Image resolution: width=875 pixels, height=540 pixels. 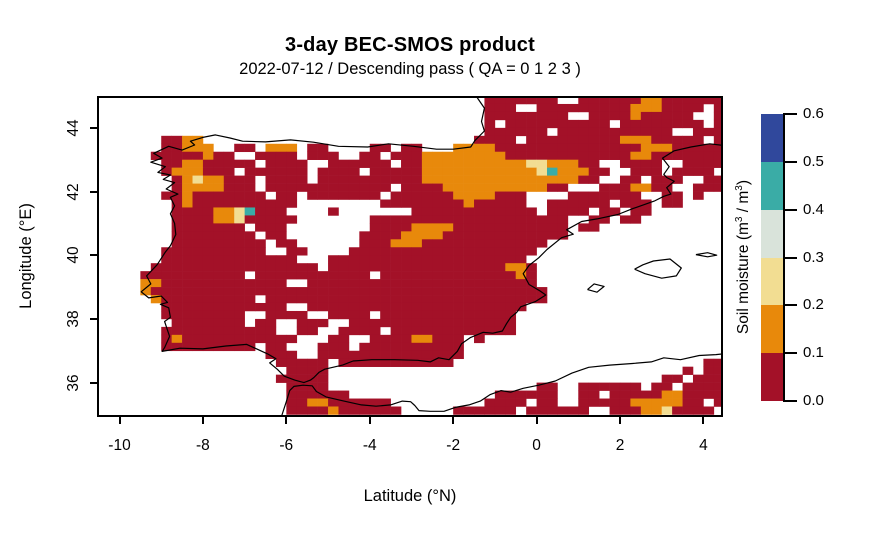 I want to click on coastline-menorca, so click(x=706, y=255).